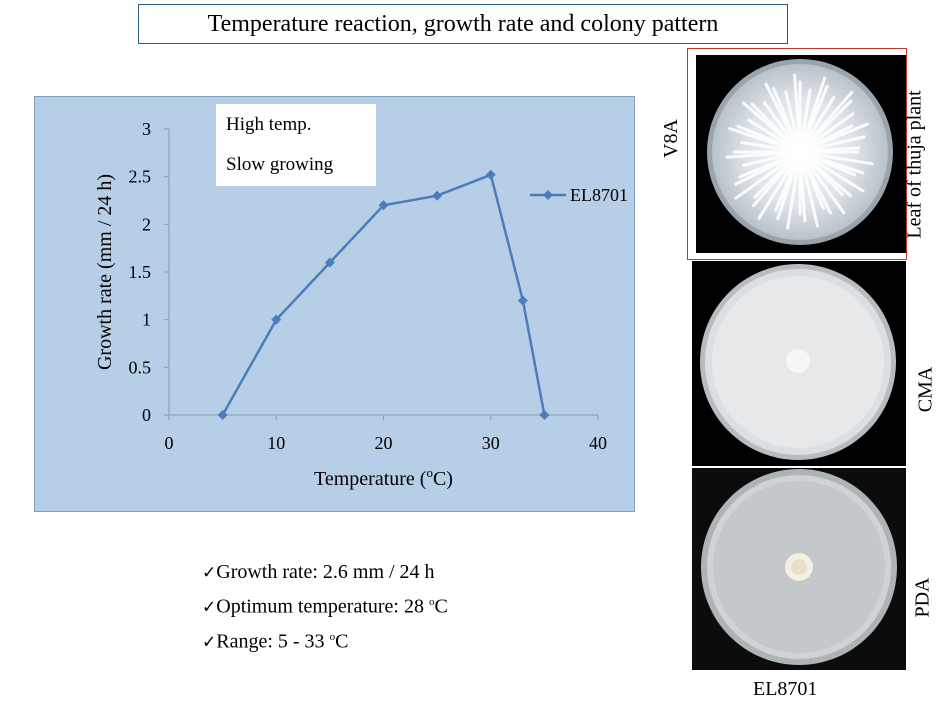 This screenshot has width=949, height=710. Describe the element at coordinates (785, 689) in the screenshot. I see `strain-label: EL8701` at that location.